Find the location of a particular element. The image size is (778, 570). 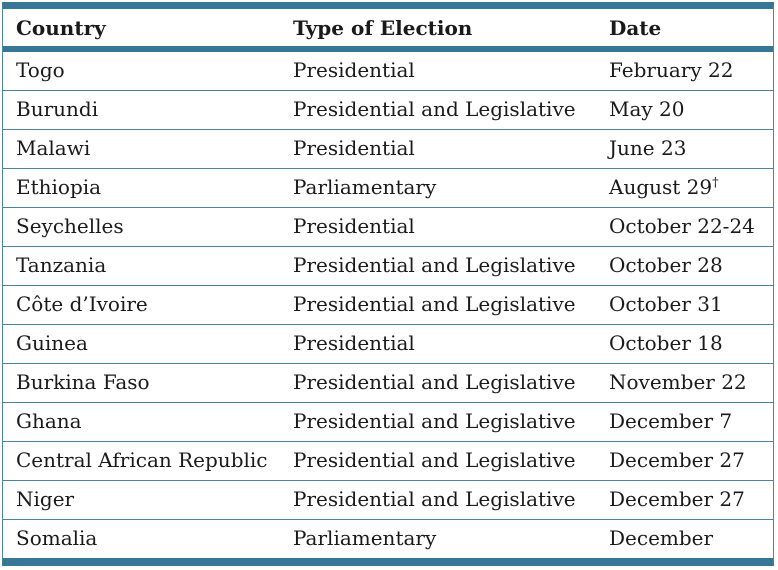

date-text: November 22 is located at coordinates (678, 382).